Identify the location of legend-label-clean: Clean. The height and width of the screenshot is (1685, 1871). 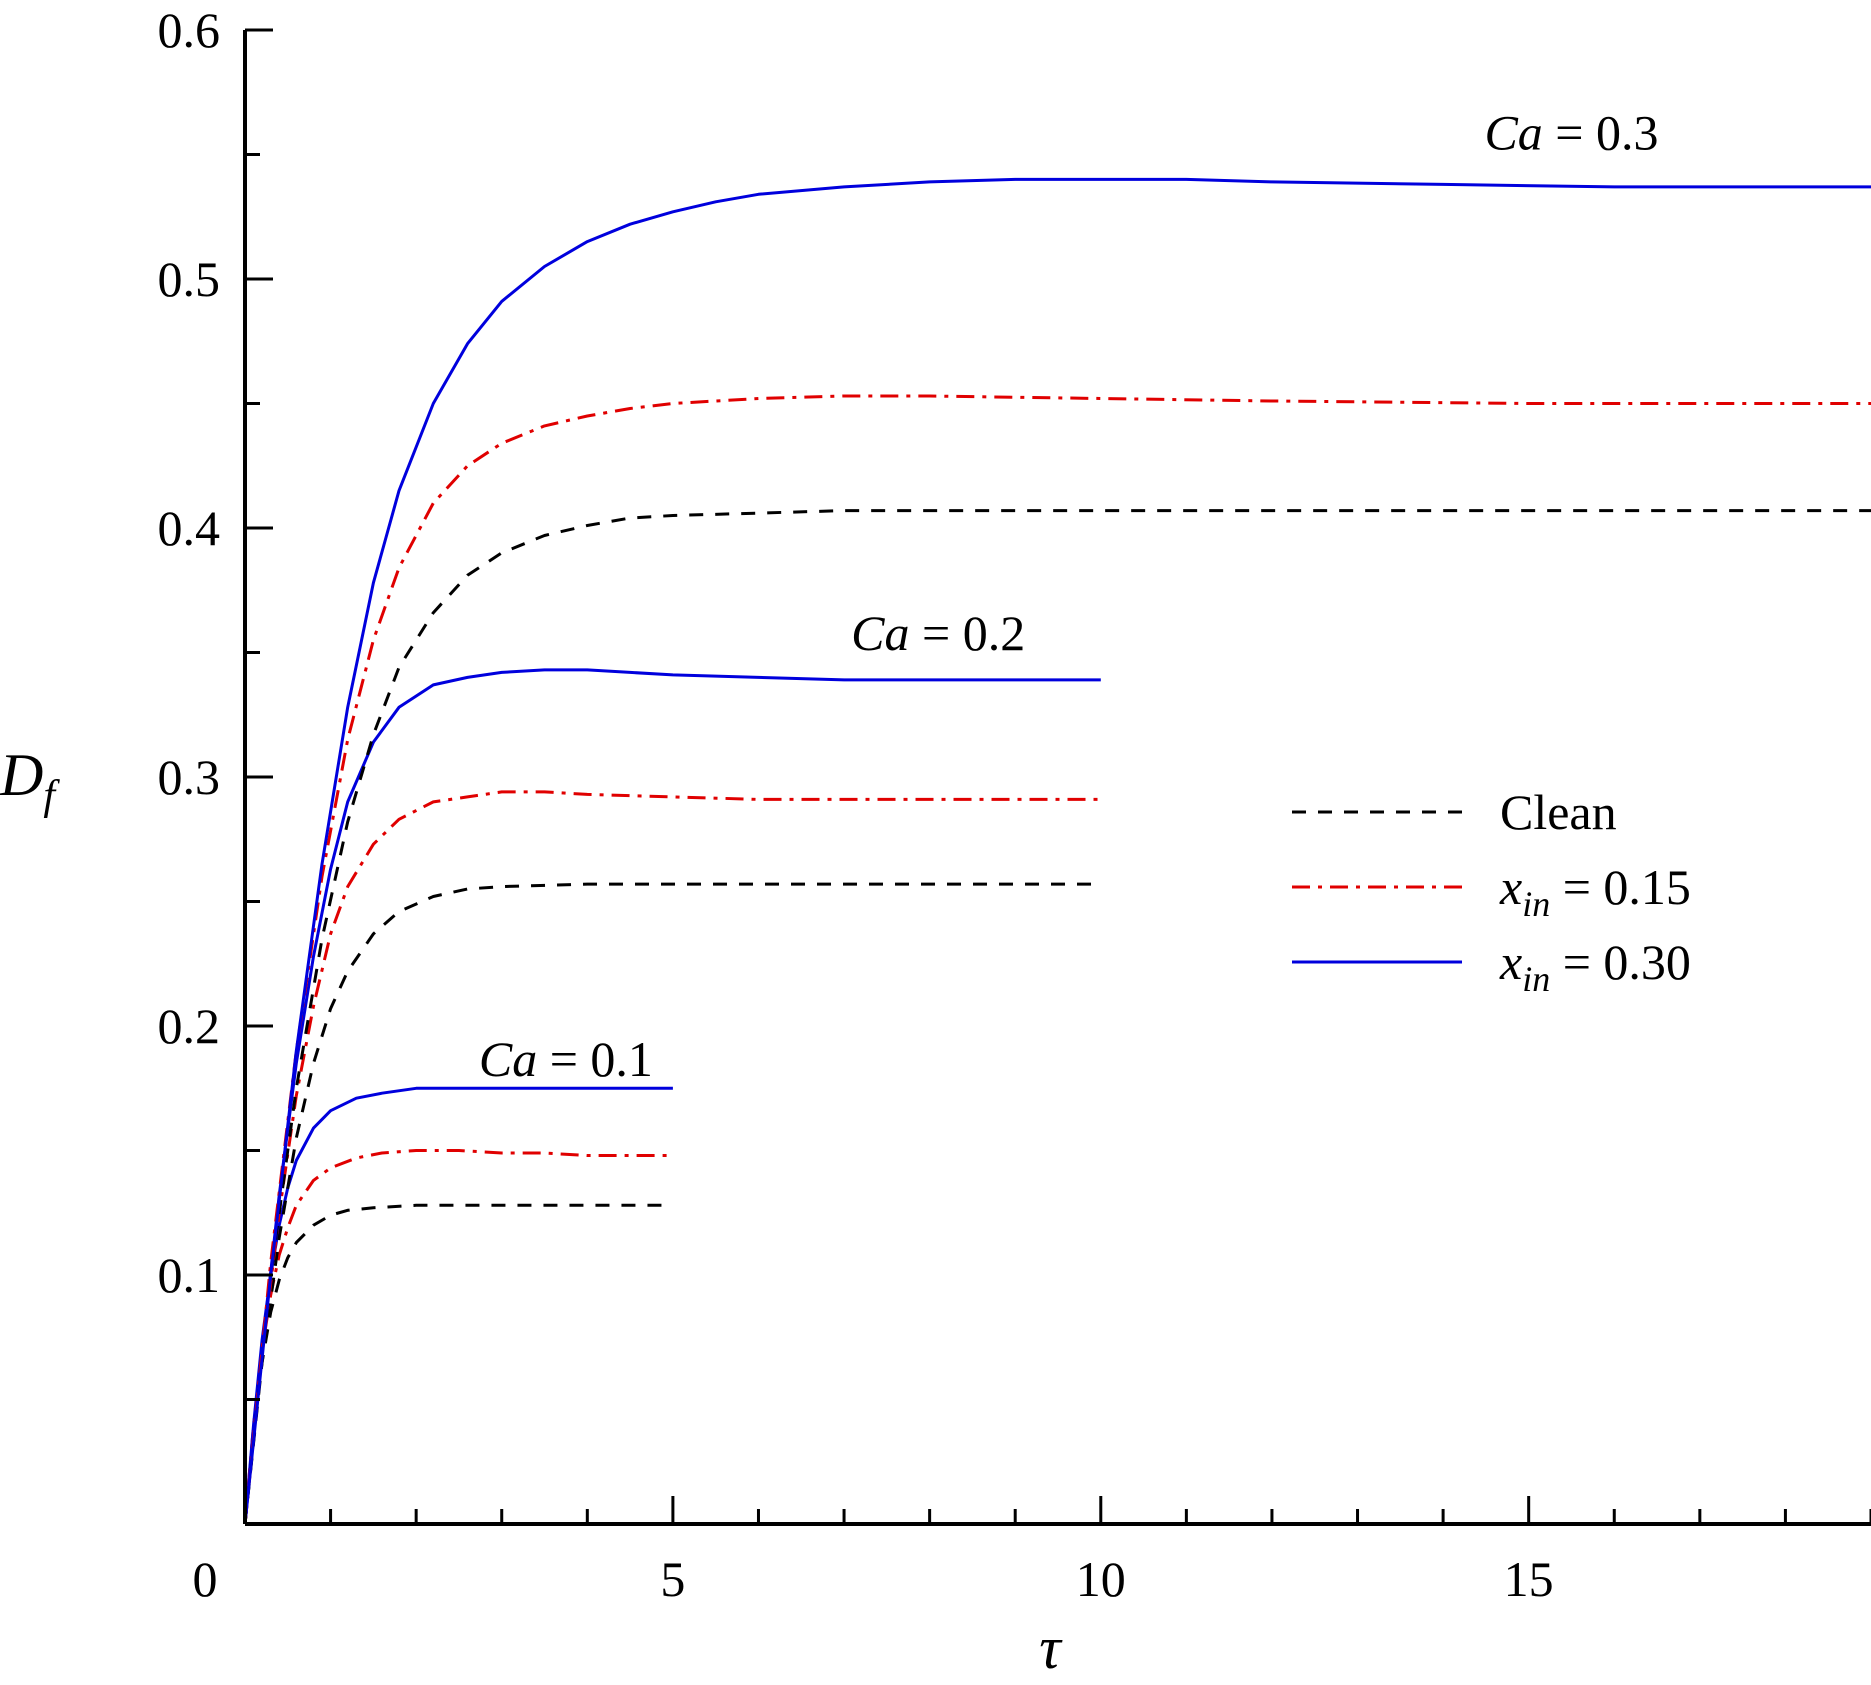
(1558, 812).